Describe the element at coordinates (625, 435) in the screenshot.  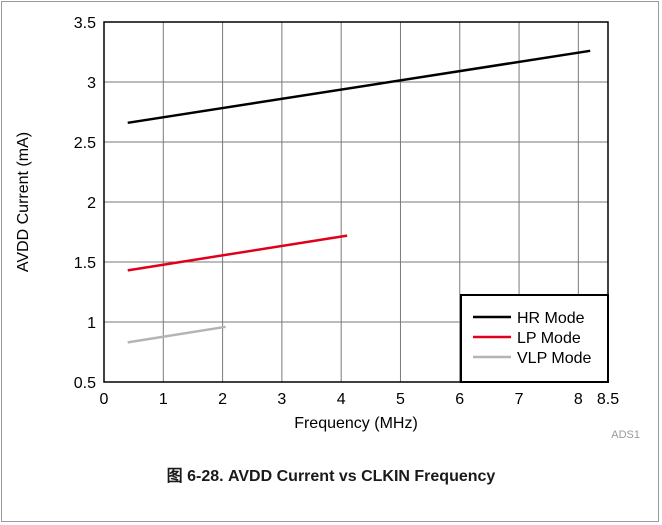
I see `figure-annotation: ADS1` at that location.